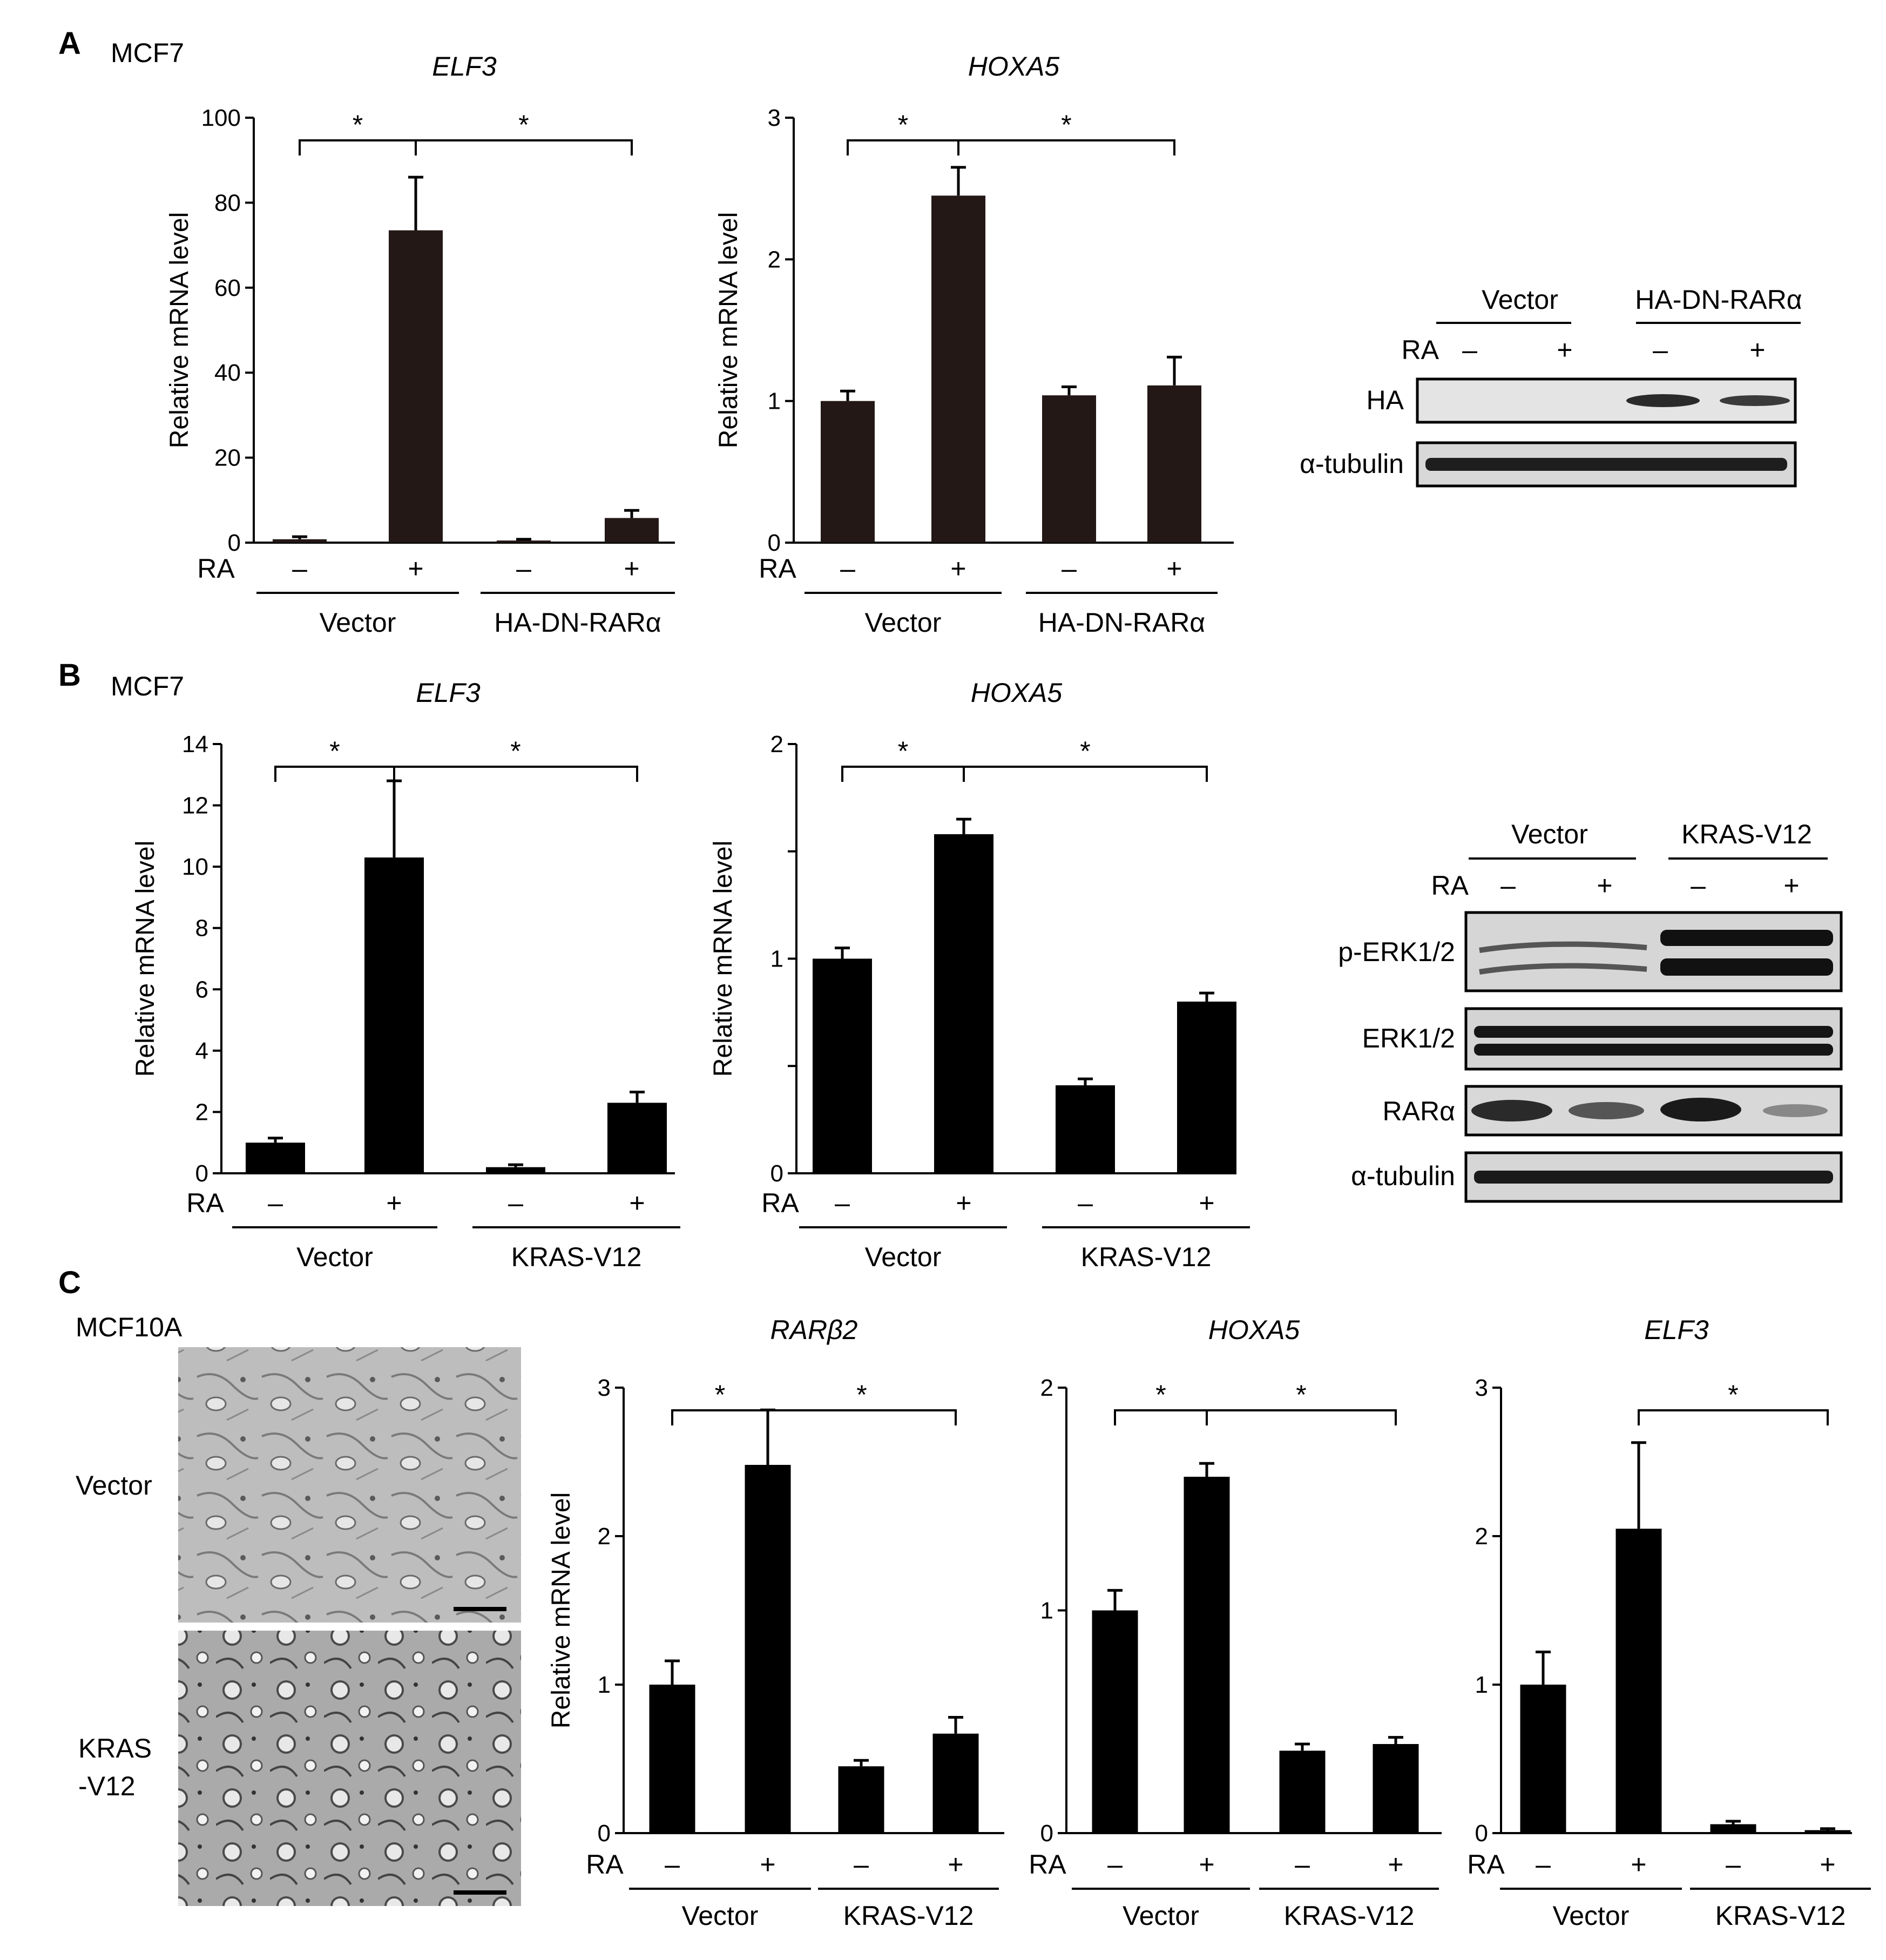 This screenshot has height=1960, width=1886. I want to click on blot-b-group-1: Vector, so click(1549, 834).